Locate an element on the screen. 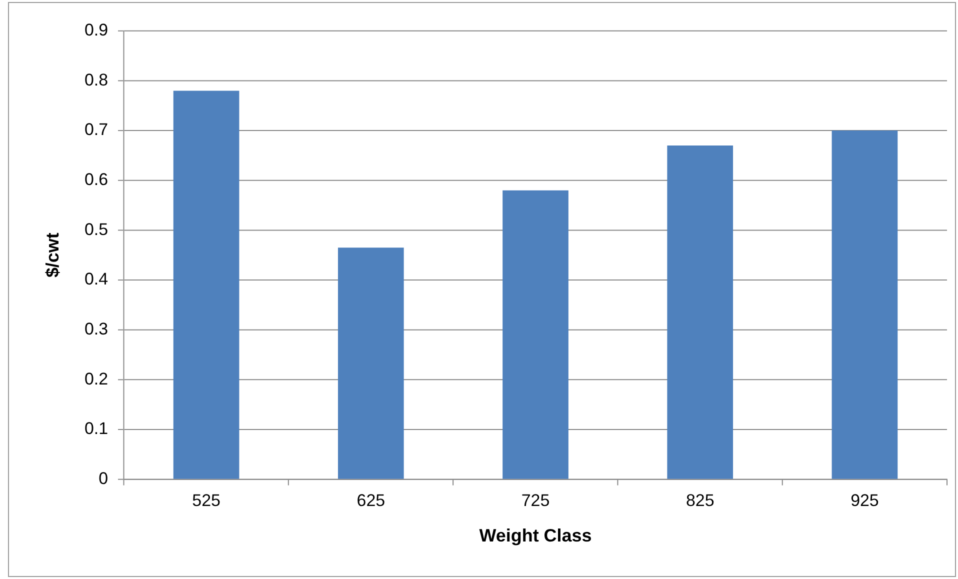 The image size is (958, 579). x-tick-label: 925 is located at coordinates (864, 500).